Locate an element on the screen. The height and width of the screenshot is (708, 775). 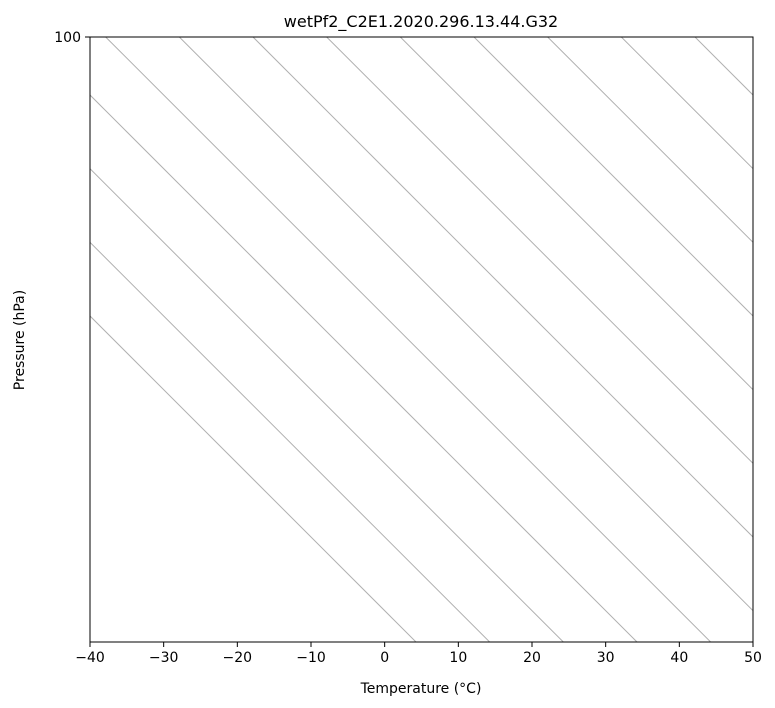
x-tick-label: −30 is located at coordinates (164, 658).